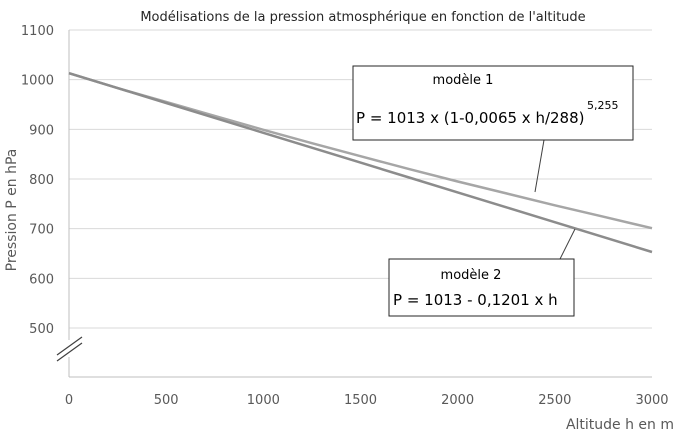 The width and height of the screenshot is (677, 435). Describe the element at coordinates (41, 130) in the screenshot. I see `y-tick-label: 900` at that location.